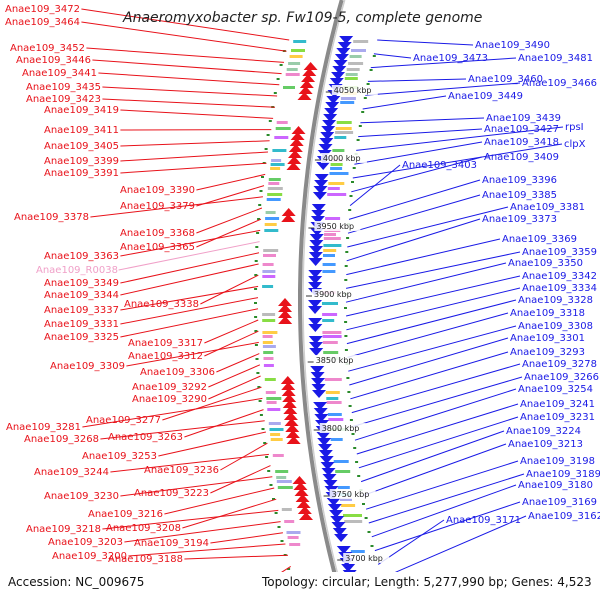 The image size is (600, 600). I want to click on gene-label-right: Anae109_3369, so click(539, 239).